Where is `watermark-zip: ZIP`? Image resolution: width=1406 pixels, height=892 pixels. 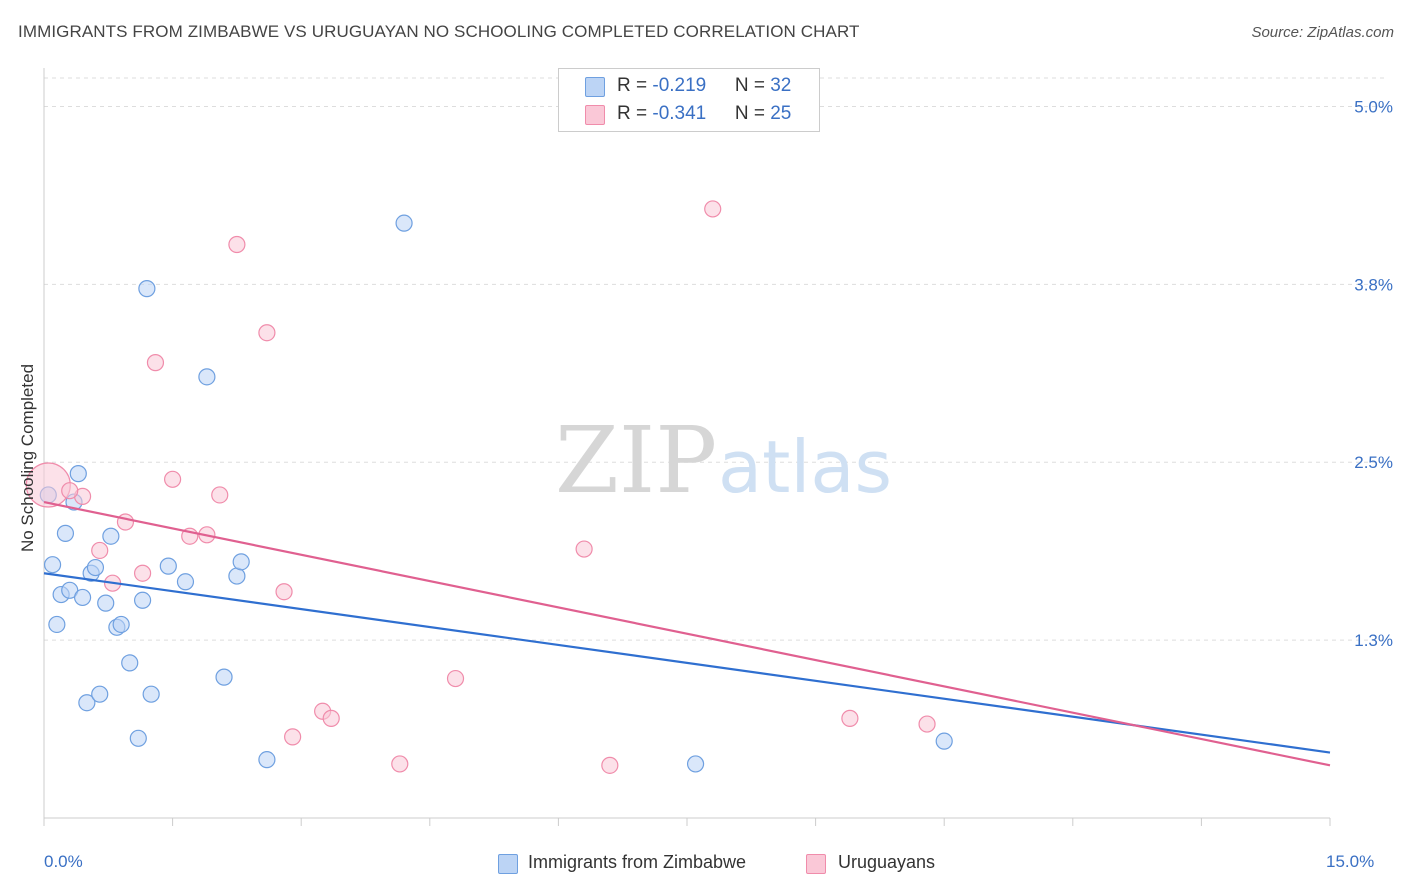 watermark-zip: ZIP is located at coordinates (636, 460).